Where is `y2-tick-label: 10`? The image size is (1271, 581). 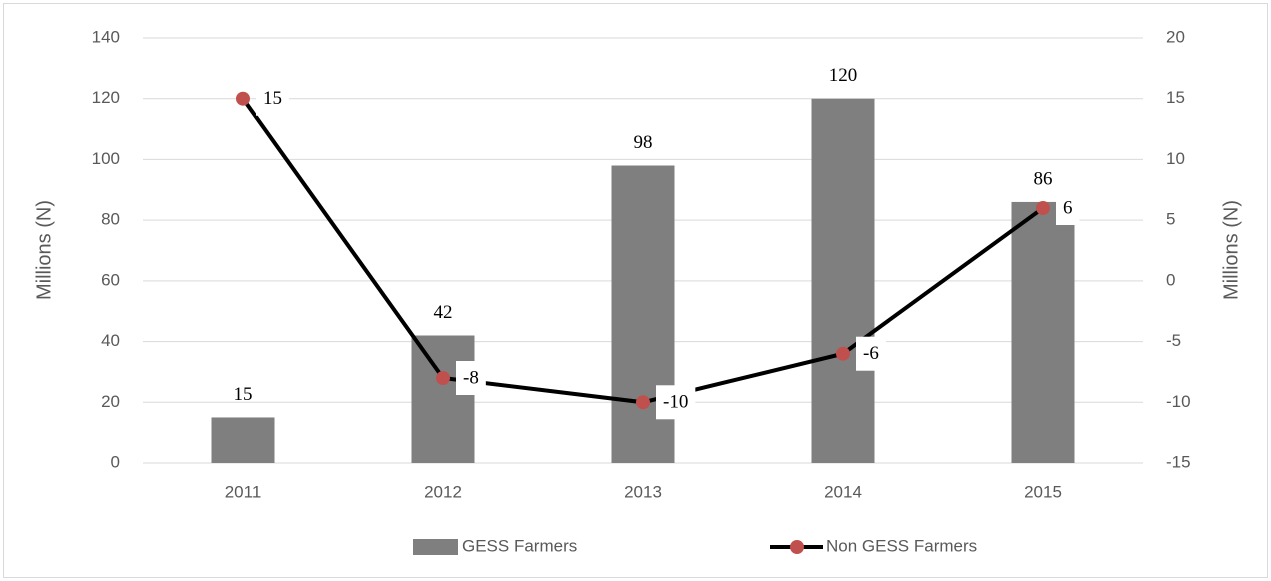
y2-tick-label: 10 is located at coordinates (1175, 158).